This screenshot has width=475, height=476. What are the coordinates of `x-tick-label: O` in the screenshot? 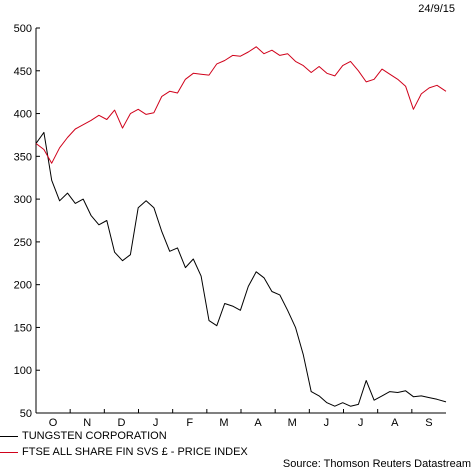 It's located at (53, 423).